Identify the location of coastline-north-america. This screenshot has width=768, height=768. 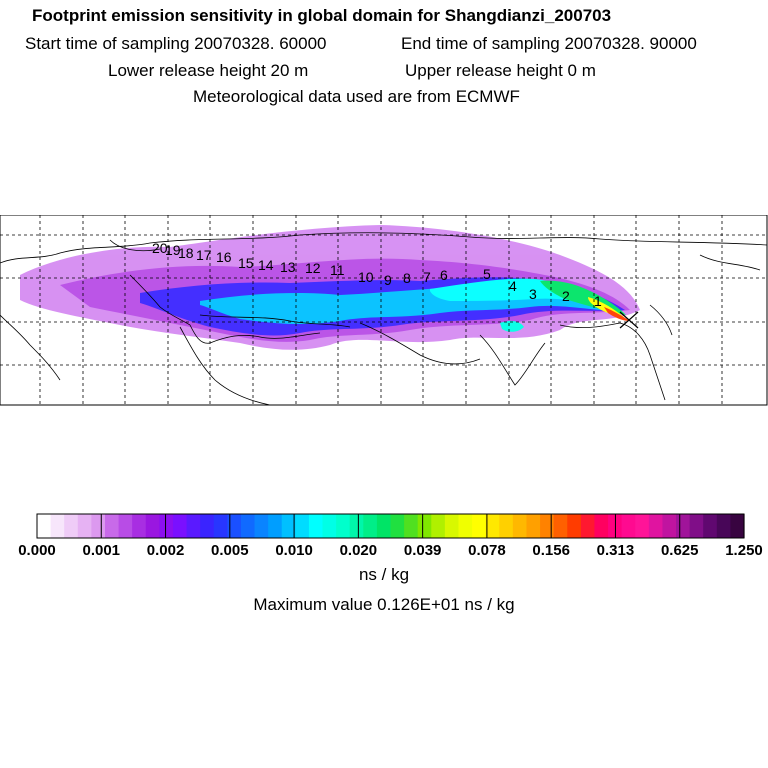
(30, 347).